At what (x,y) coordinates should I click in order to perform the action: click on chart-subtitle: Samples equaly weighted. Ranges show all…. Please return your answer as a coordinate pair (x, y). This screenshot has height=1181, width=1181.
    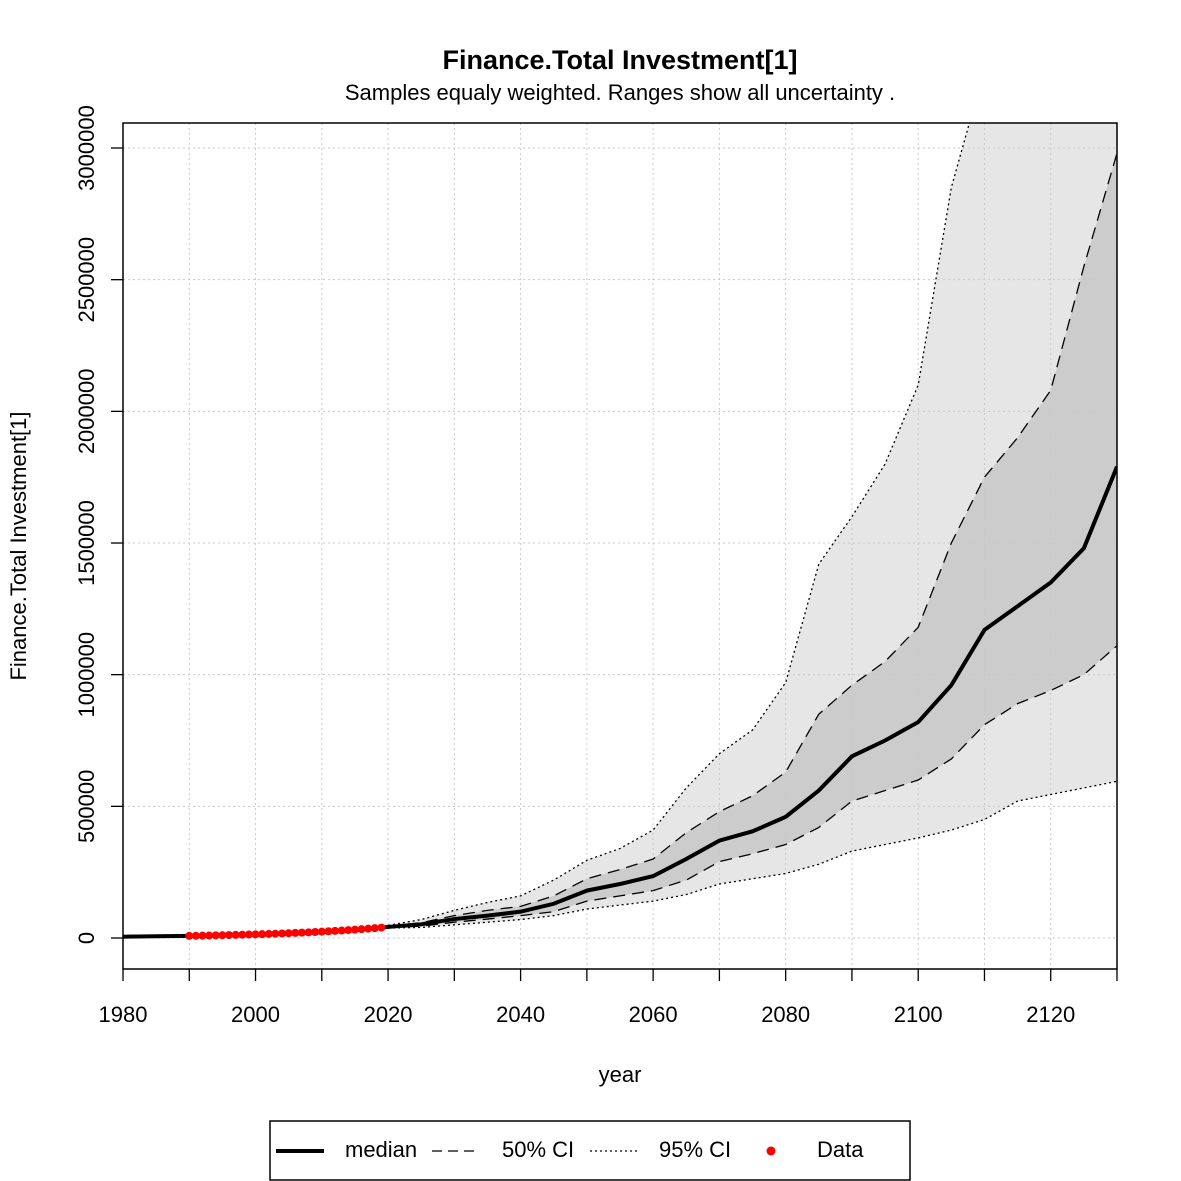
    Looking at the image, I should click on (620, 92).